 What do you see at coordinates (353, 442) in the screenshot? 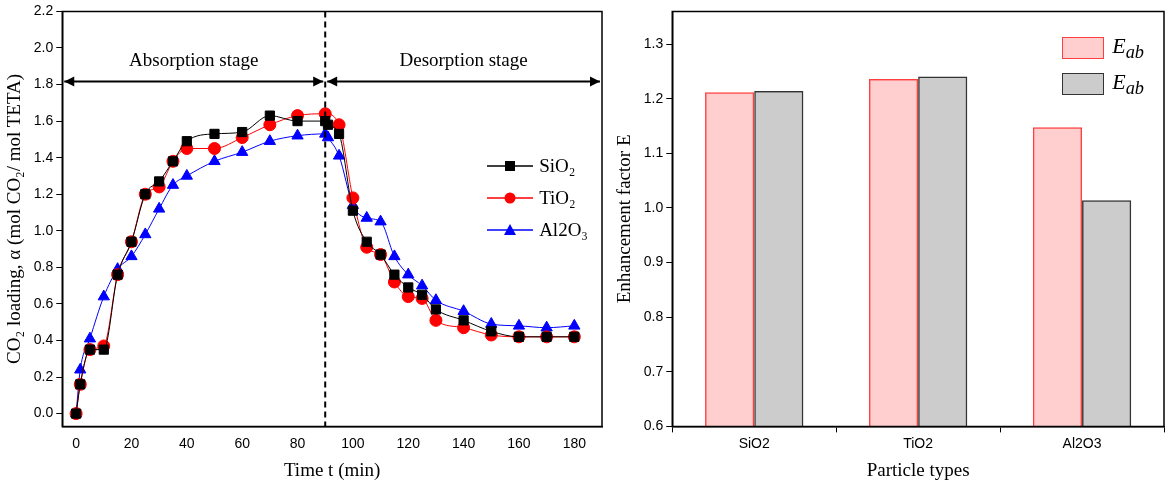
I see `x-tick-label: 100` at bounding box center [353, 442].